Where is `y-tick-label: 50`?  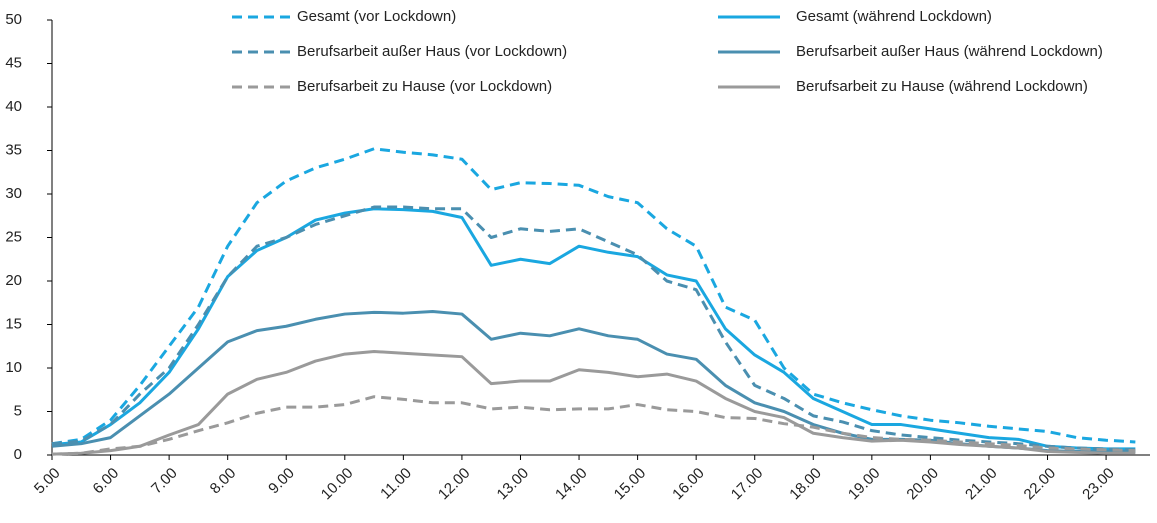 y-tick-label: 50 is located at coordinates (13, 19).